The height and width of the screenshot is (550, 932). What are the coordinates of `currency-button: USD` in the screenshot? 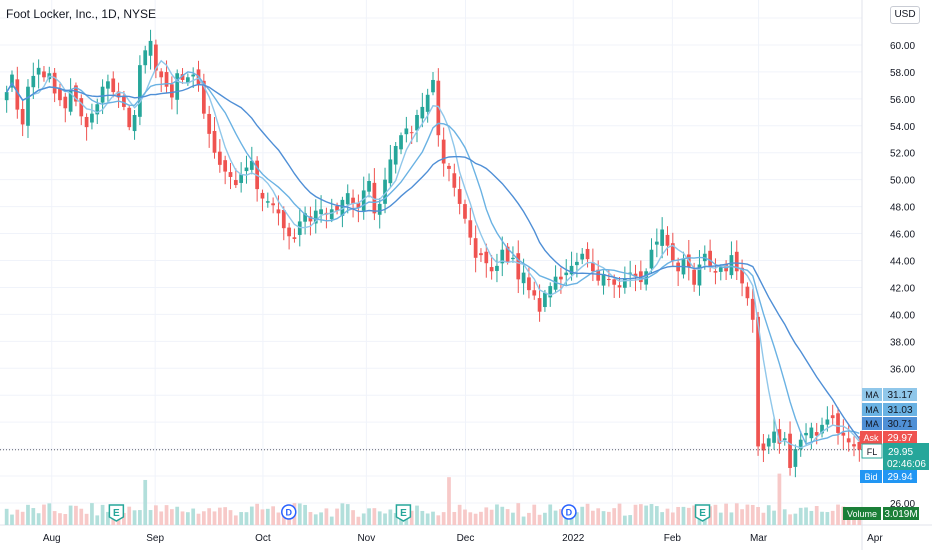 It's located at (905, 15).